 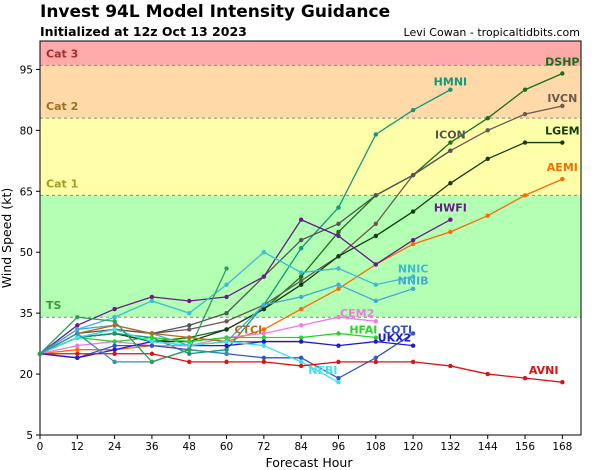 I want to click on x-tick-label: 108, so click(x=376, y=447).